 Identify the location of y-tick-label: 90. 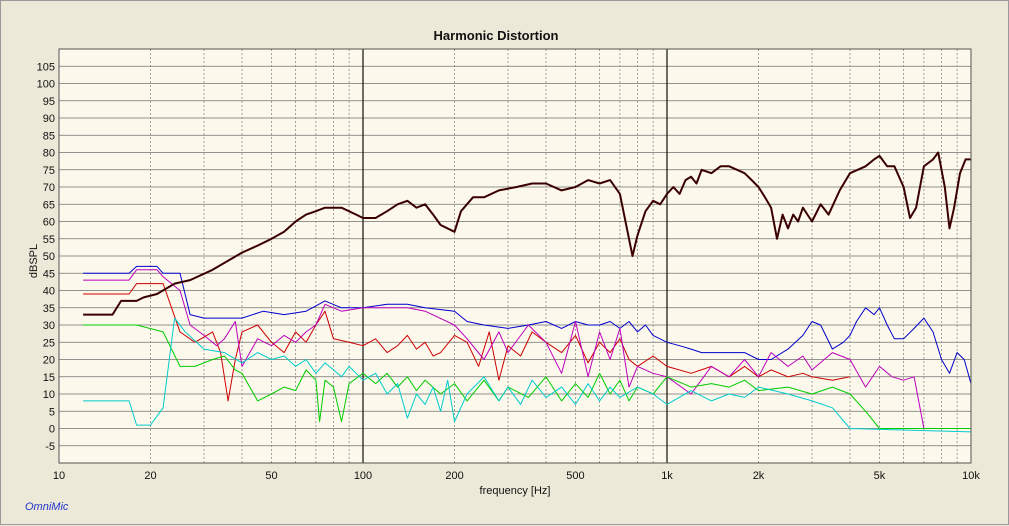
(49, 119).